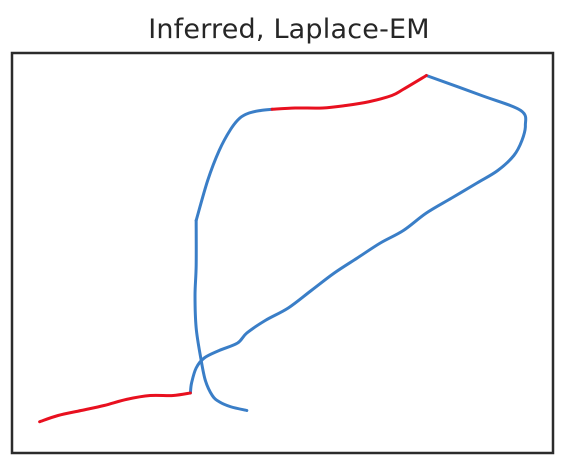  Describe the element at coordinates (289, 29) in the screenshot. I see `chart-title: Inferred, Laplace-EM` at that location.